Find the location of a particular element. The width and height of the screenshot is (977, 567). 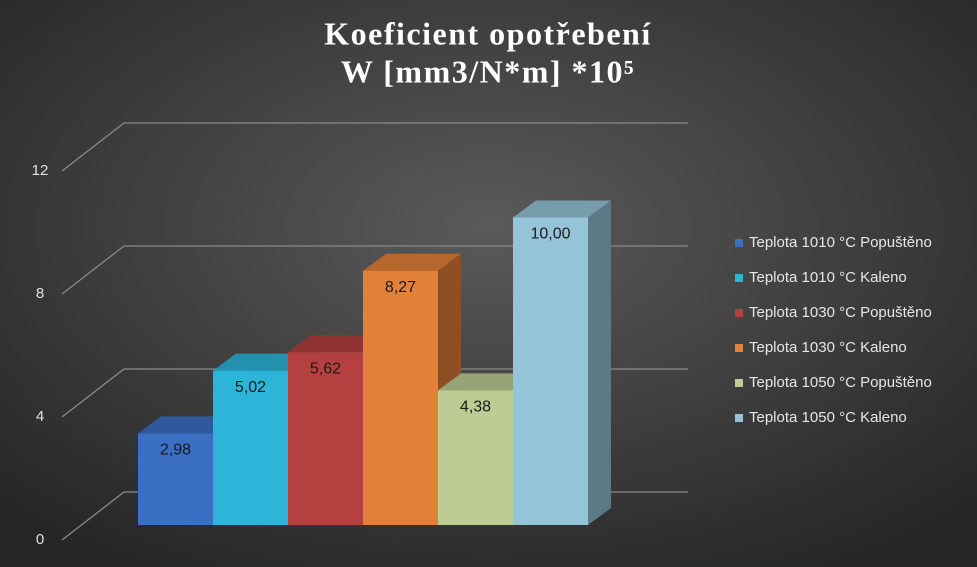

legend-label: Teplota 1050 °C Popuštěno is located at coordinates (840, 382).